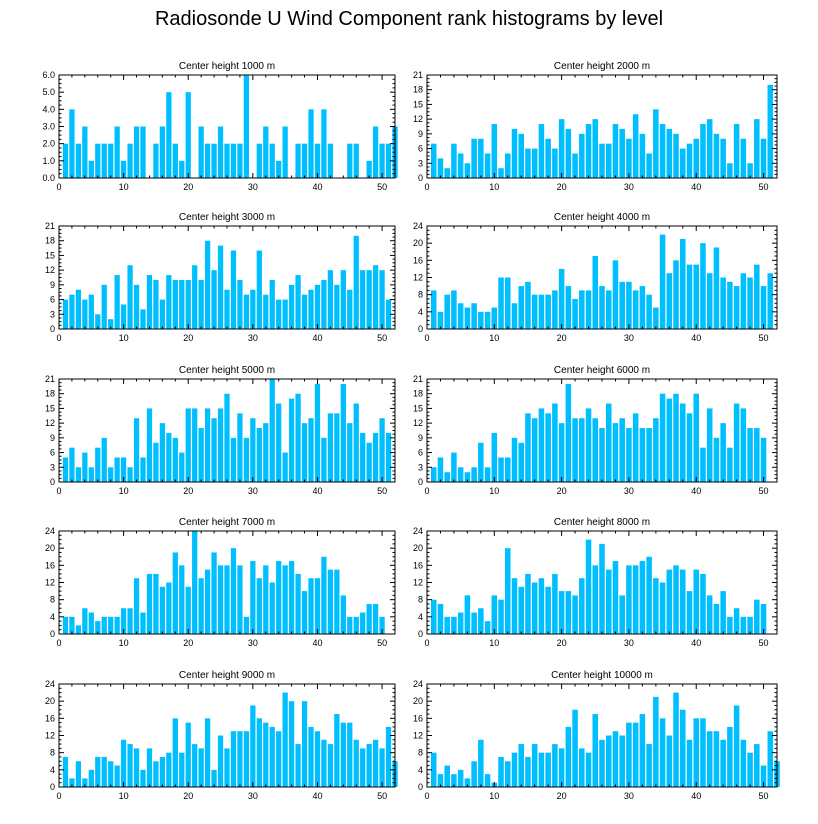 The width and height of the screenshot is (818, 824). Describe the element at coordinates (602, 217) in the screenshot. I see `panel-title: Center height 4000 m` at that location.